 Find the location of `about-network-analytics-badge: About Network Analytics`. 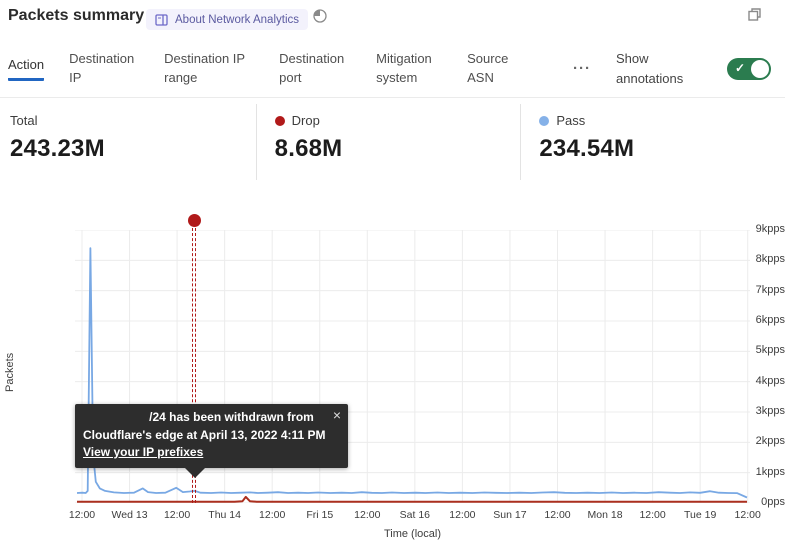

about-network-analytics-badge: About Network Analytics is located at coordinates (227, 19).